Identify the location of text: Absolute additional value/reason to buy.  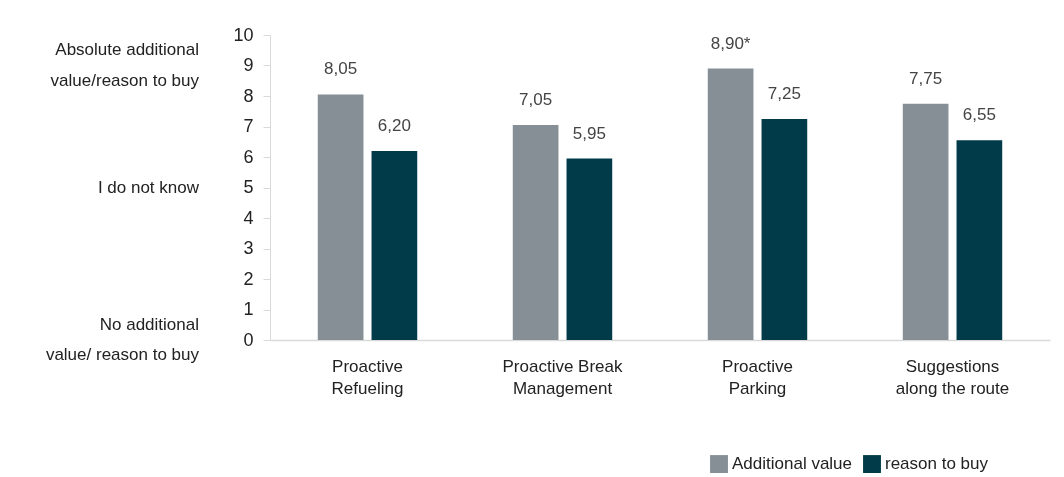
(125, 65).